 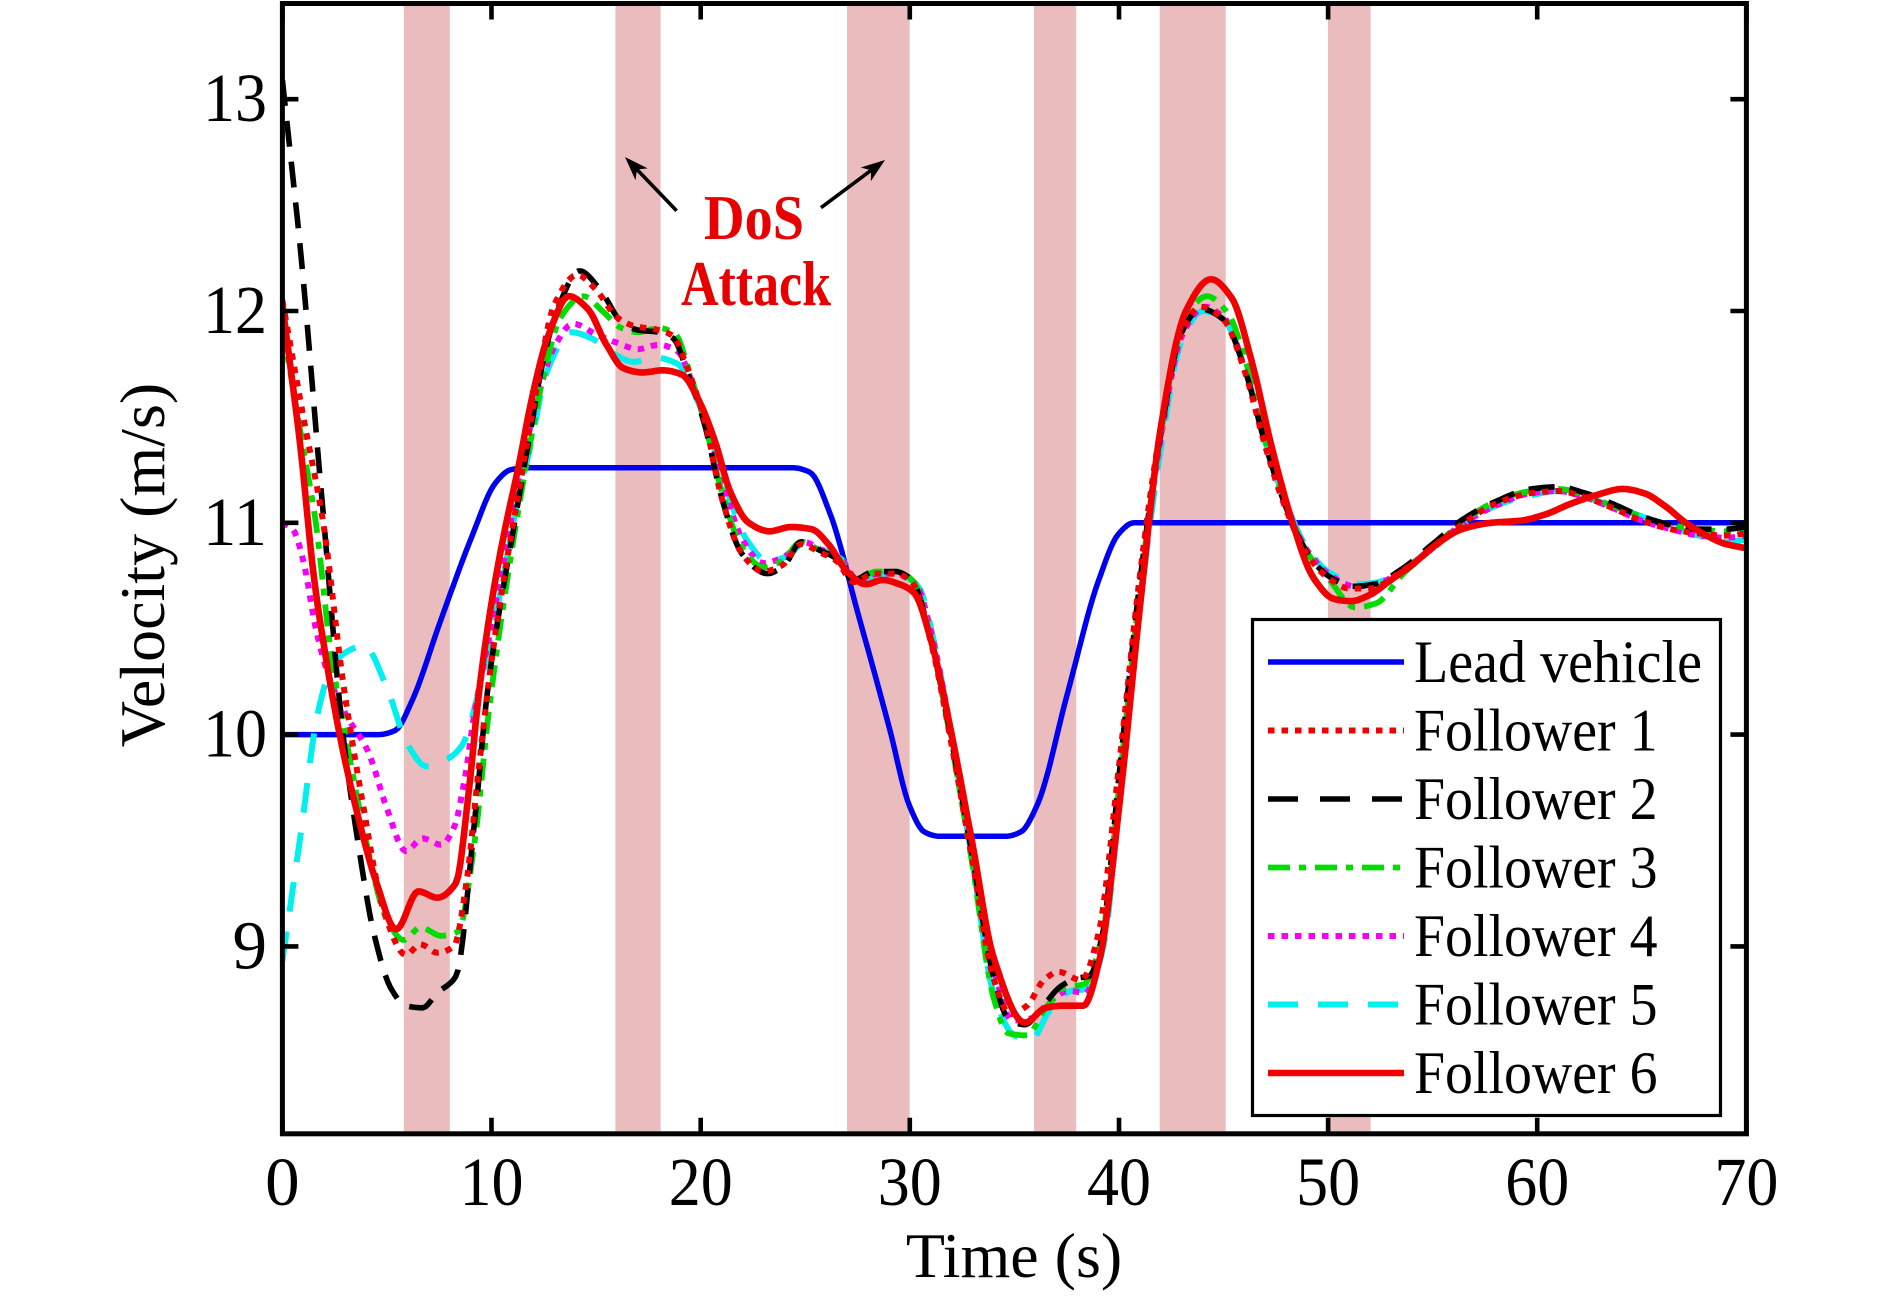 What do you see at coordinates (235, 522) in the screenshot?
I see `svg-text: 11` at bounding box center [235, 522].